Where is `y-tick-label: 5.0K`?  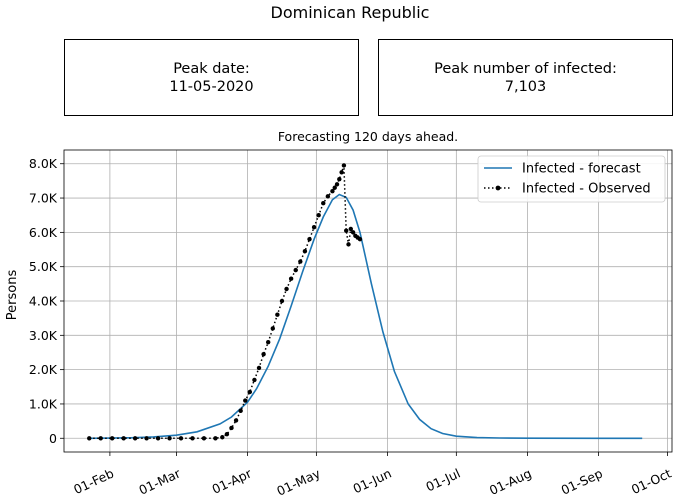 y-tick-label: 5.0K is located at coordinates (43, 266).